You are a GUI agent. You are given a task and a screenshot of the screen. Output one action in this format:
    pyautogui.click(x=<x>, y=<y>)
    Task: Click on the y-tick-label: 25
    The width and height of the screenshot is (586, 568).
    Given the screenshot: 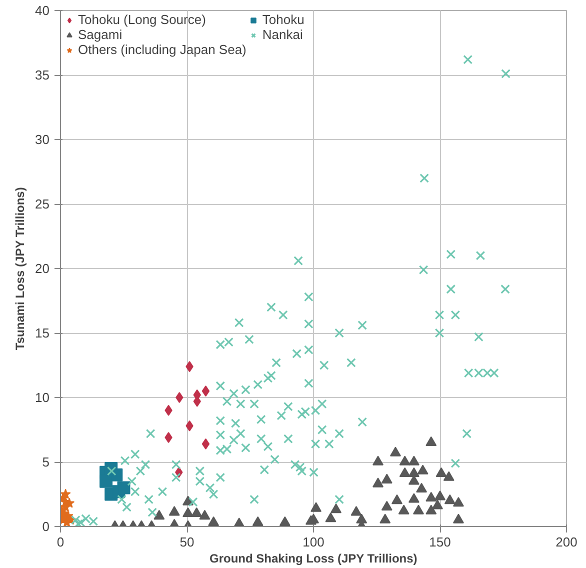 What is the action you would take?
    pyautogui.click(x=42, y=204)
    